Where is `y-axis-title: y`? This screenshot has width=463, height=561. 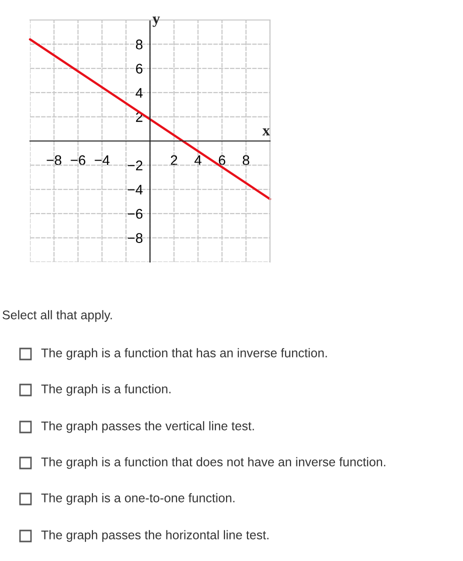 y-axis-title: y is located at coordinates (156, 21).